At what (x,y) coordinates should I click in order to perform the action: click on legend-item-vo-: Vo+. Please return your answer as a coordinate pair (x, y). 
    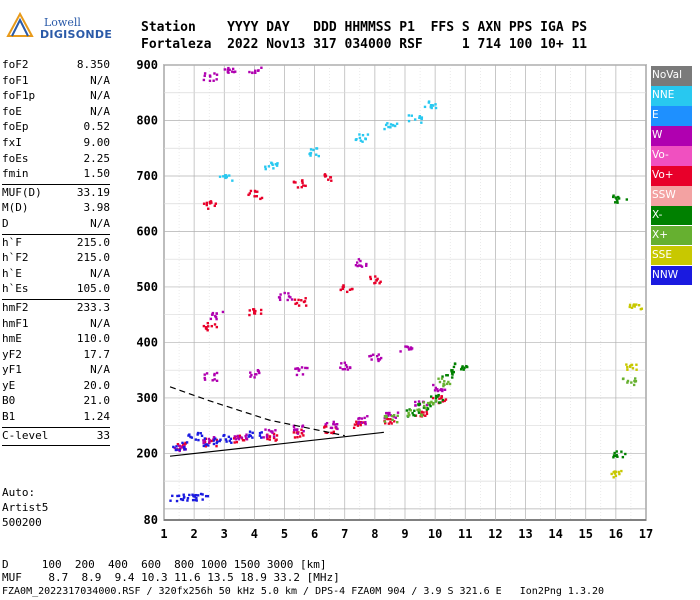
    Looking at the image, I should click on (671, 175).